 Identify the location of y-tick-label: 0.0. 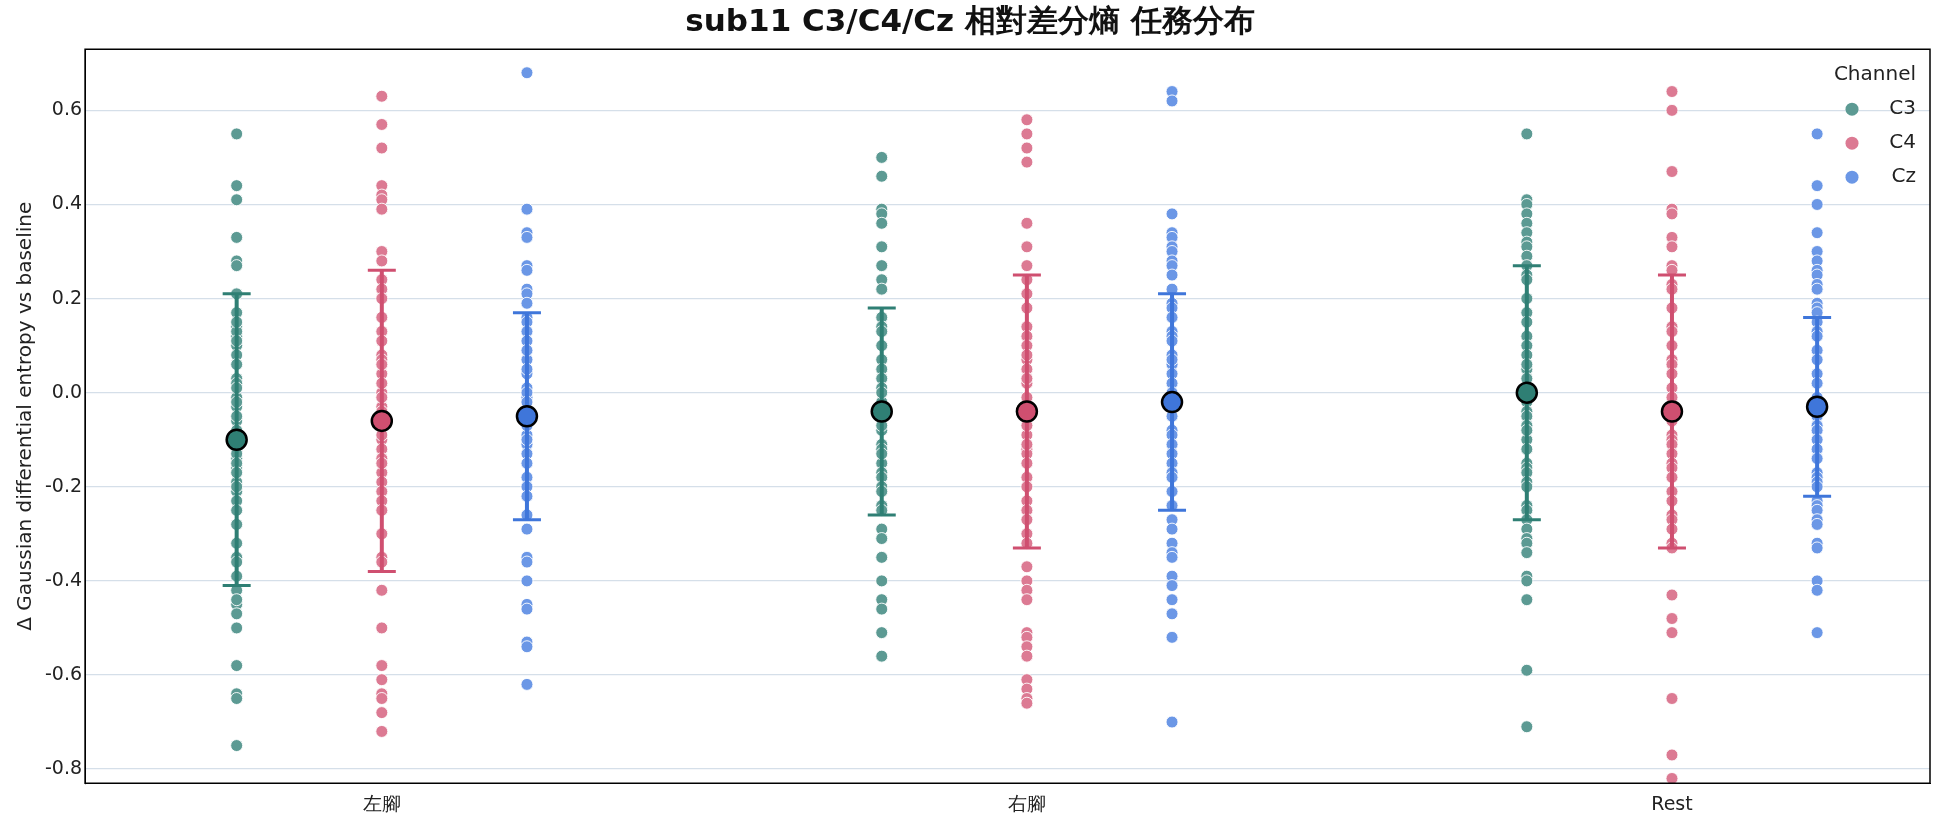
(67, 390).